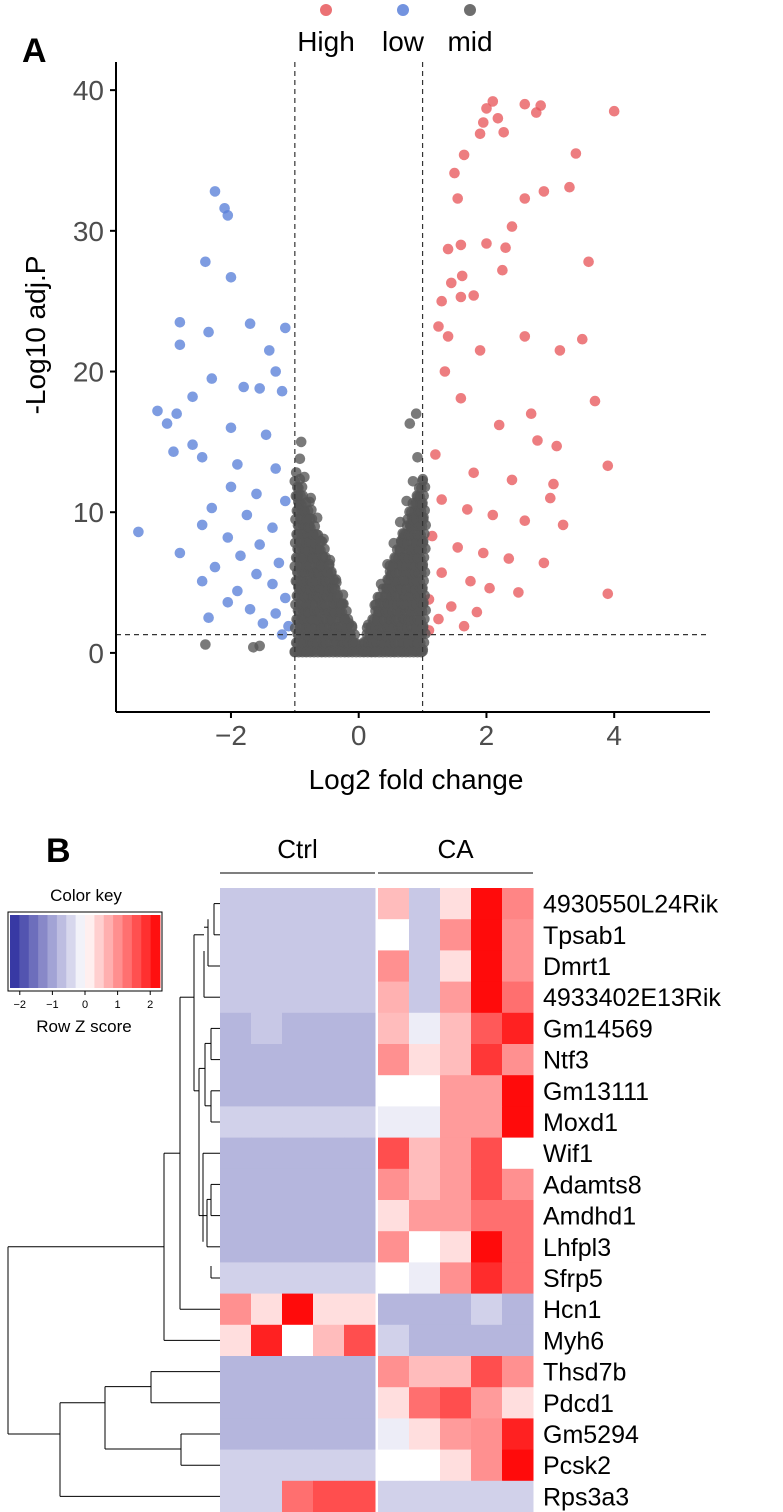 The height and width of the screenshot is (1512, 783). What do you see at coordinates (118, 1005) in the screenshot?
I see `color-key-tick-label: 1` at bounding box center [118, 1005].